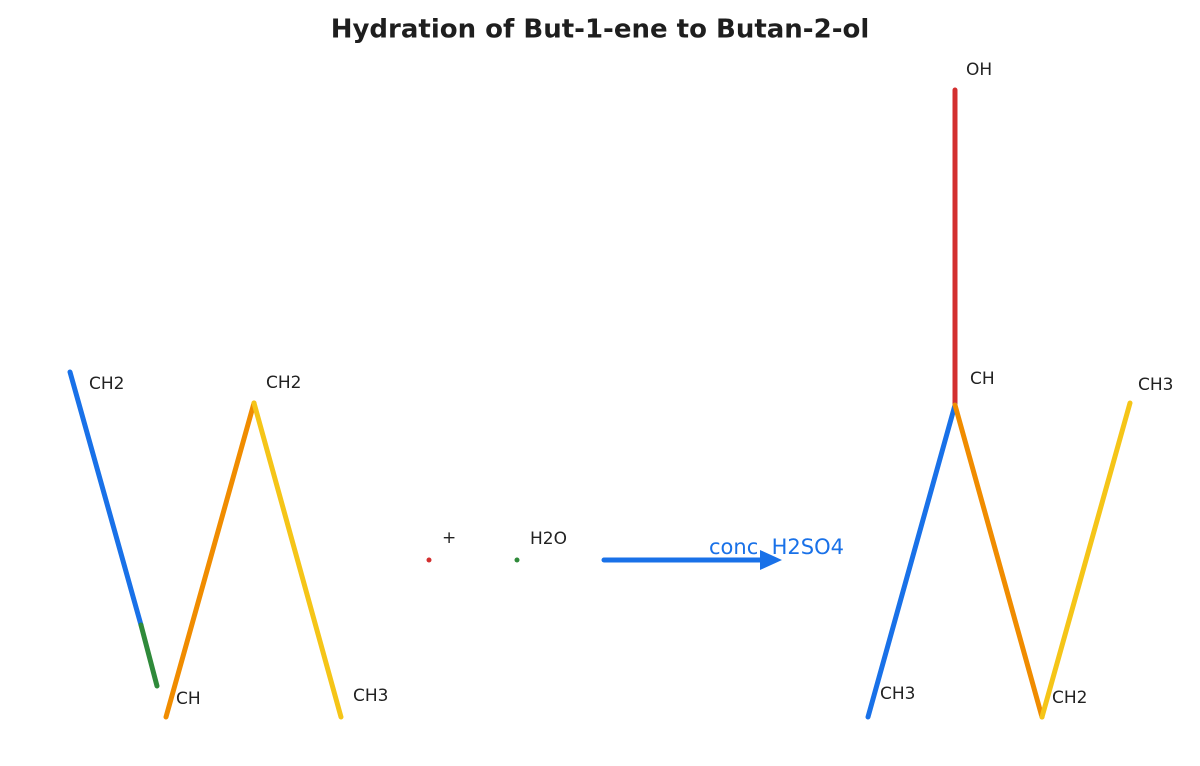 Image resolution: width=1200 pixels, height=766 pixels. I want to click on water-label: H2O, so click(548, 539).